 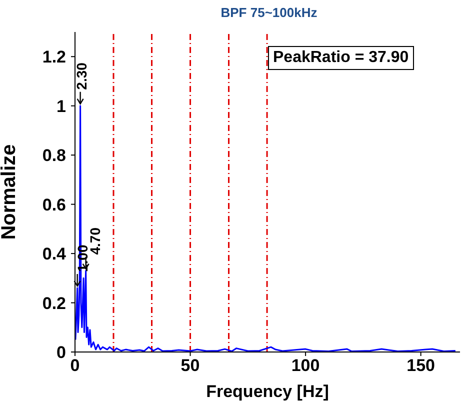 What do you see at coordinates (341, 58) in the screenshot?
I see `annotation: PeakRatio = 37.90` at bounding box center [341, 58].